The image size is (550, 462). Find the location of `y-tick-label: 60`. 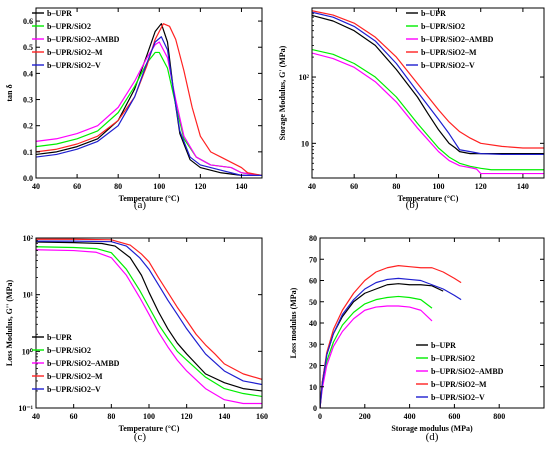

y-tick-label: 60 is located at coordinates (313, 281).